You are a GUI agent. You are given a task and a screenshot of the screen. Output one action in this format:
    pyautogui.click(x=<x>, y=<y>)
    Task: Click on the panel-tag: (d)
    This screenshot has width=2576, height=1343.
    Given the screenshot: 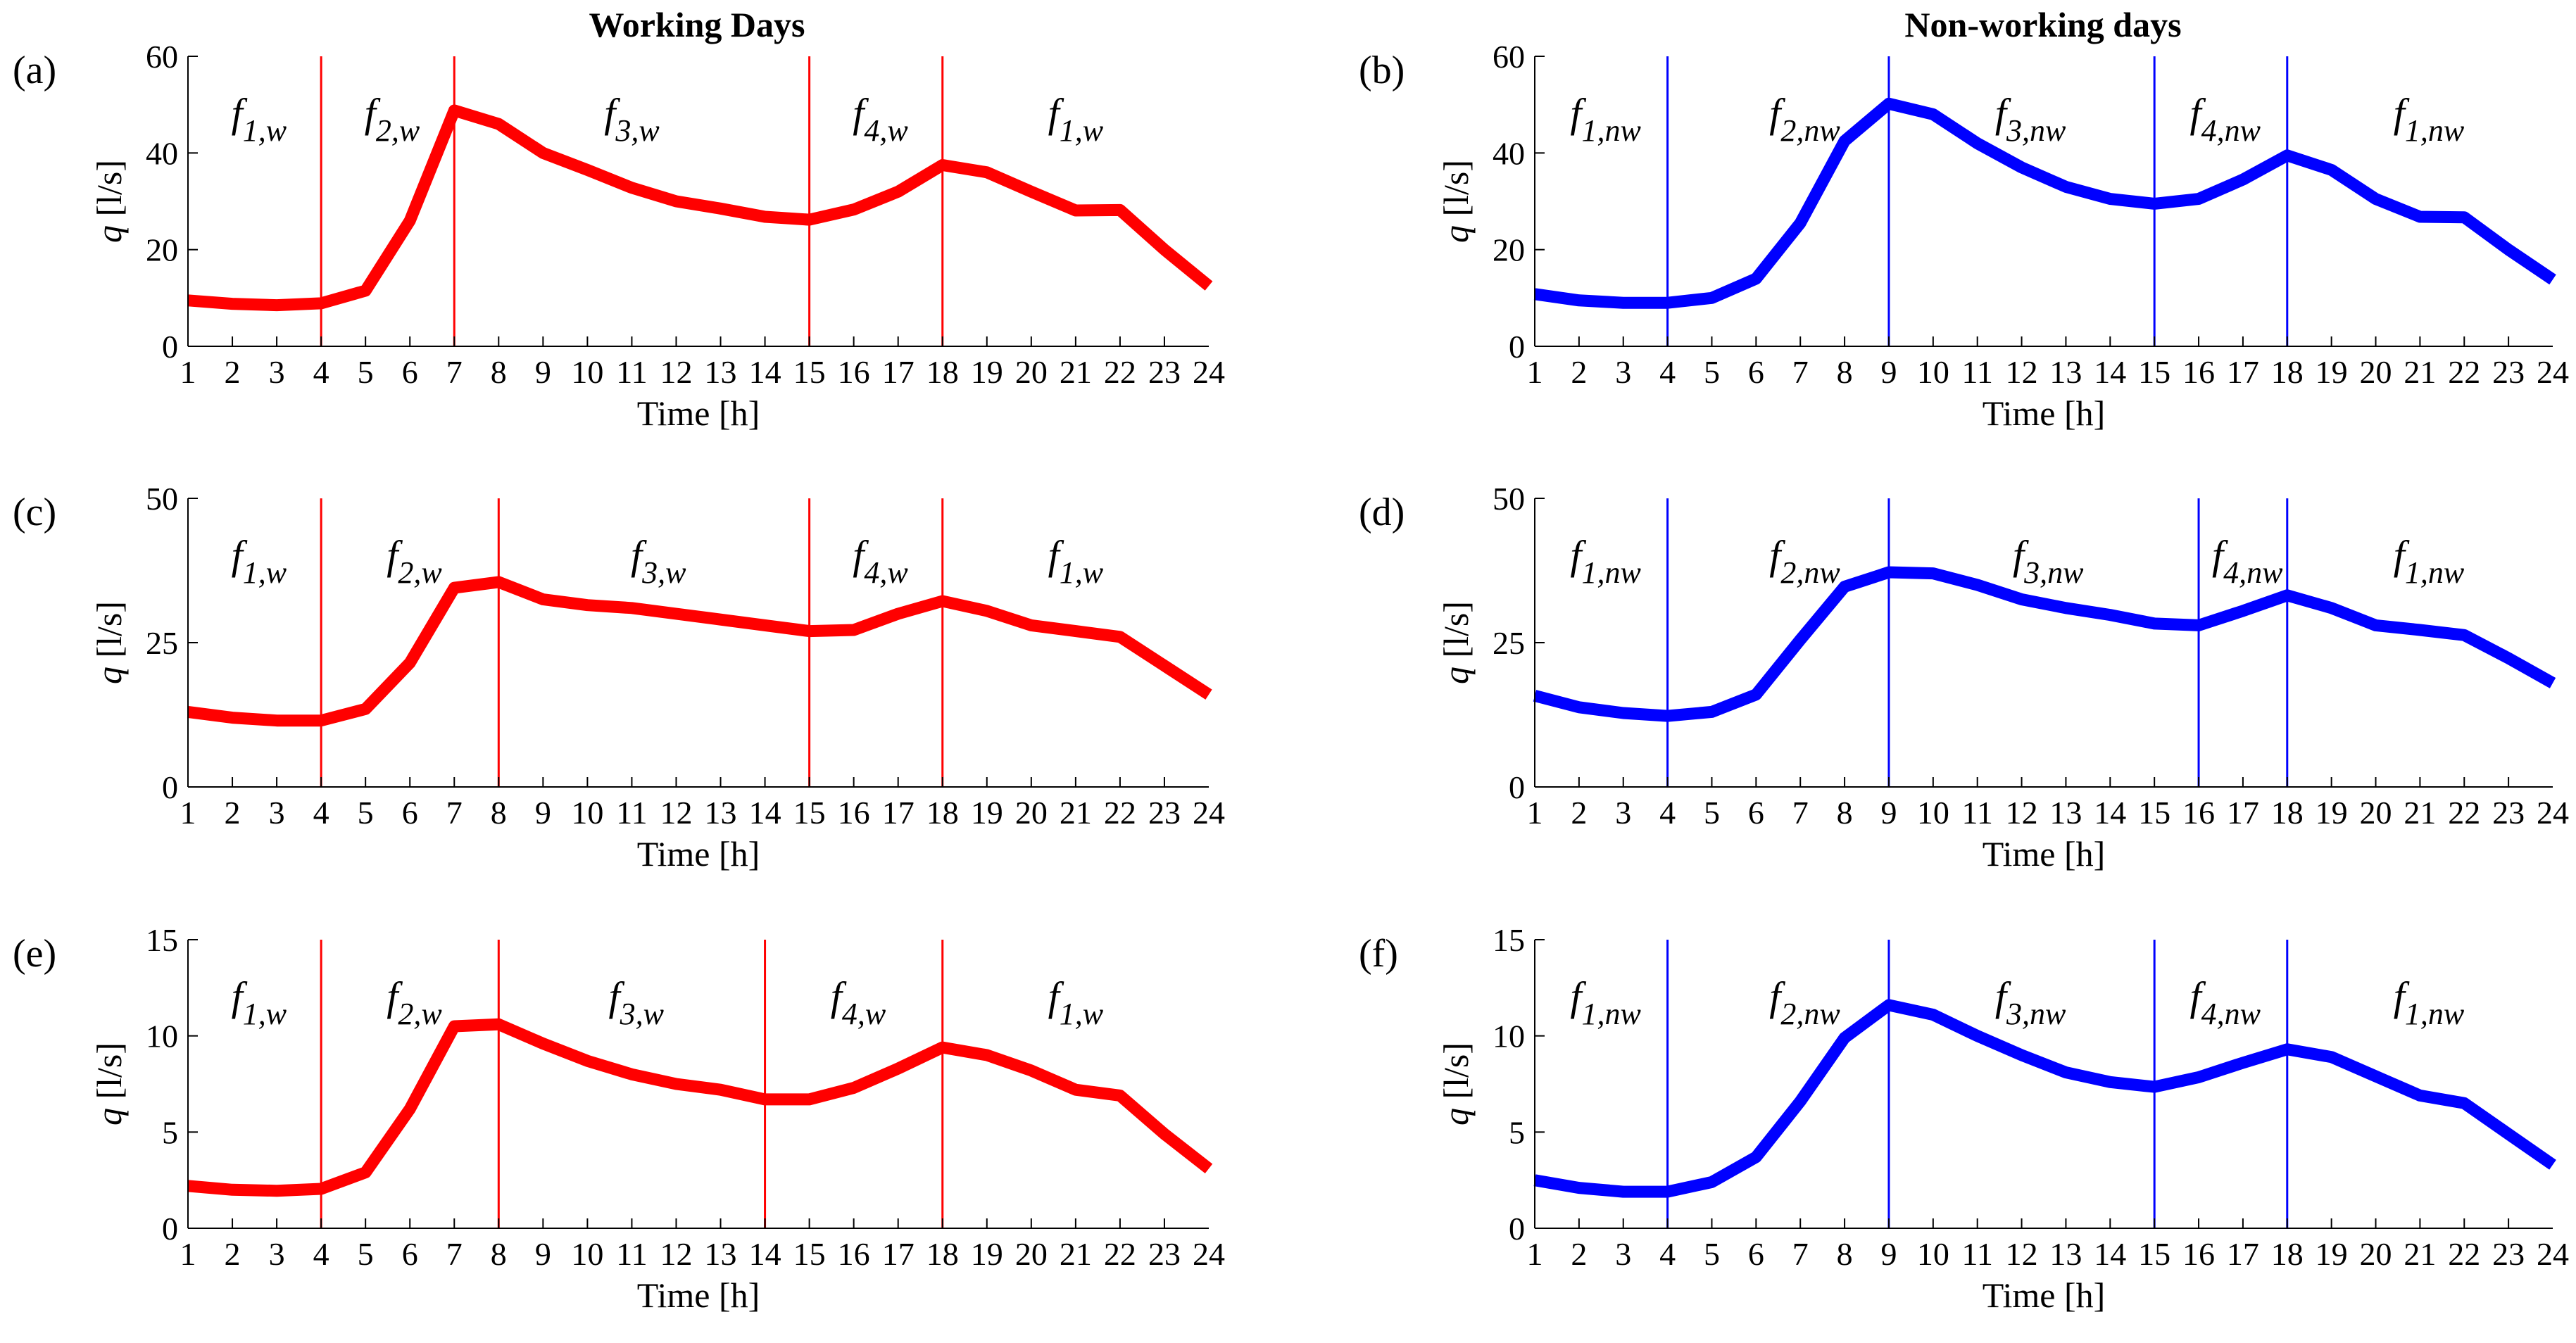 What is the action you would take?
    pyautogui.click(x=1382, y=512)
    